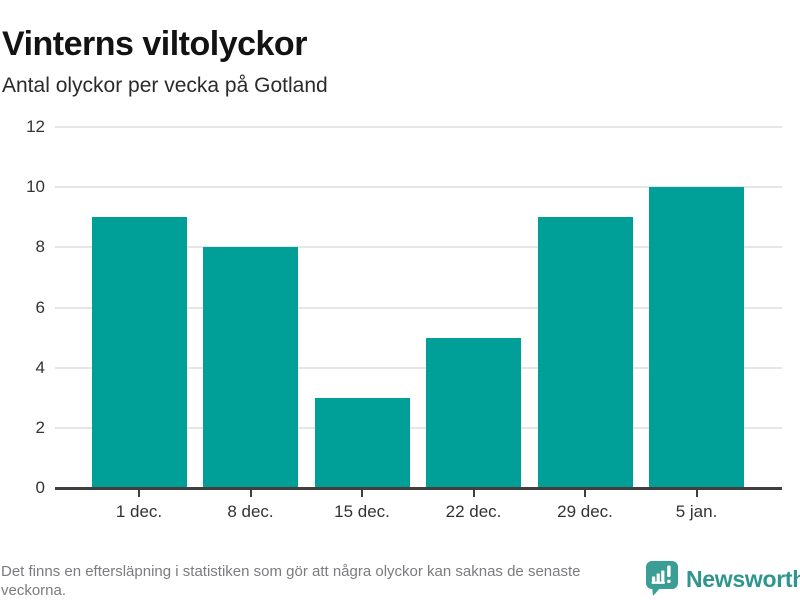  What do you see at coordinates (585, 511) in the screenshot?
I see `x-tick-label: 29 dec.` at bounding box center [585, 511].